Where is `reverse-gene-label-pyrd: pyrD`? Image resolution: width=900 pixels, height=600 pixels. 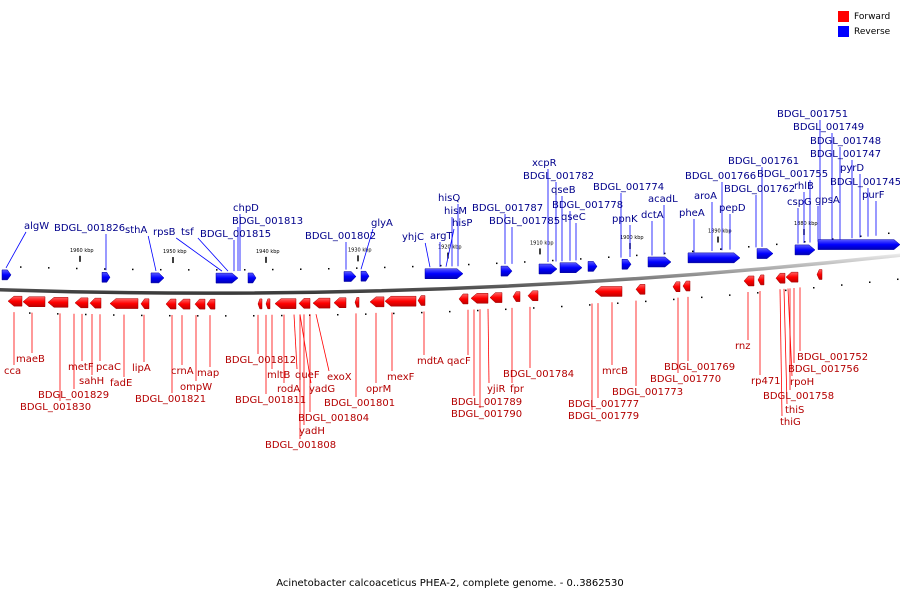 reverse-gene-label-pyrd: pyrD is located at coordinates (852, 168).